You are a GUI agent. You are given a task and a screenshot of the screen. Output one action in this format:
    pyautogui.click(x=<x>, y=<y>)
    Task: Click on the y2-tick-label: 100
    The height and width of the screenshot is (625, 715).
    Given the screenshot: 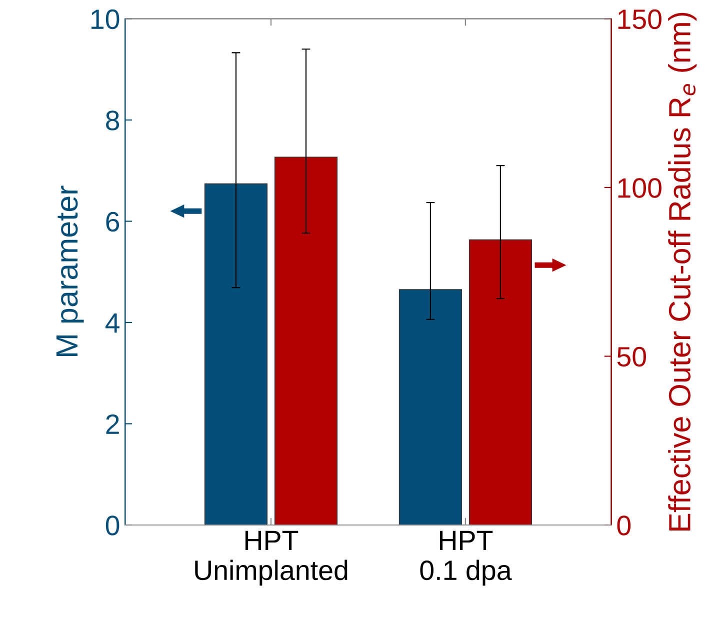 What is the action you would take?
    pyautogui.click(x=640, y=188)
    